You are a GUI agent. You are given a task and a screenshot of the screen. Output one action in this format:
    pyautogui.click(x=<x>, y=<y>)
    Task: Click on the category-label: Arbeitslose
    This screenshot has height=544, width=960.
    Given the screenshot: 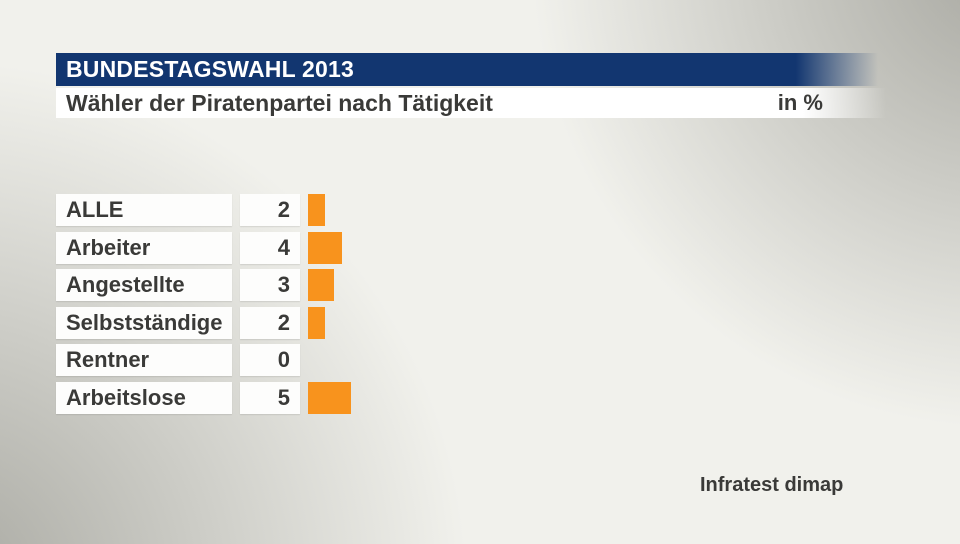 What is the action you would take?
    pyautogui.click(x=144, y=397)
    